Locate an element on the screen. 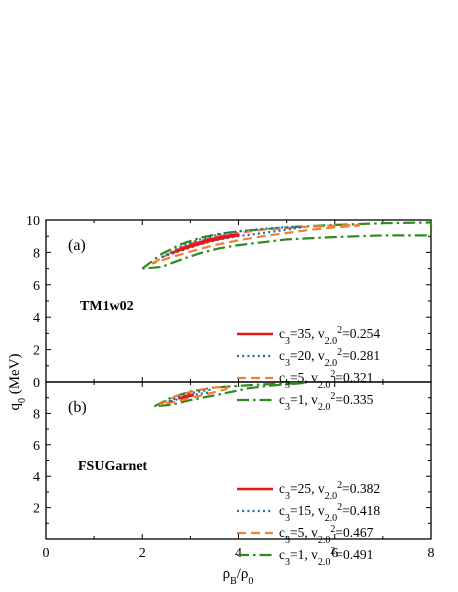 Image resolution: width=458 pixels, height=592 pixels. legend-entry: c3=5, v2.02=0.467 is located at coordinates (326, 535).